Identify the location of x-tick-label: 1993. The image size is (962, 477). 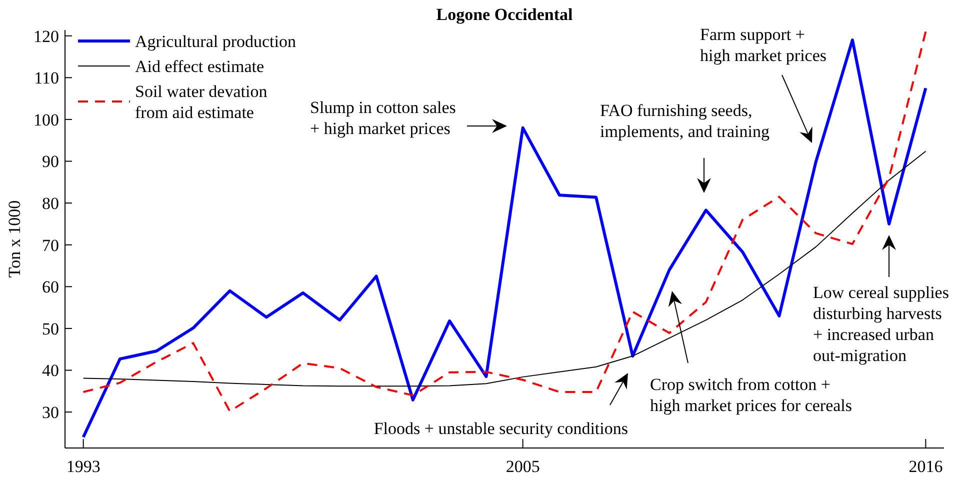
(83, 466).